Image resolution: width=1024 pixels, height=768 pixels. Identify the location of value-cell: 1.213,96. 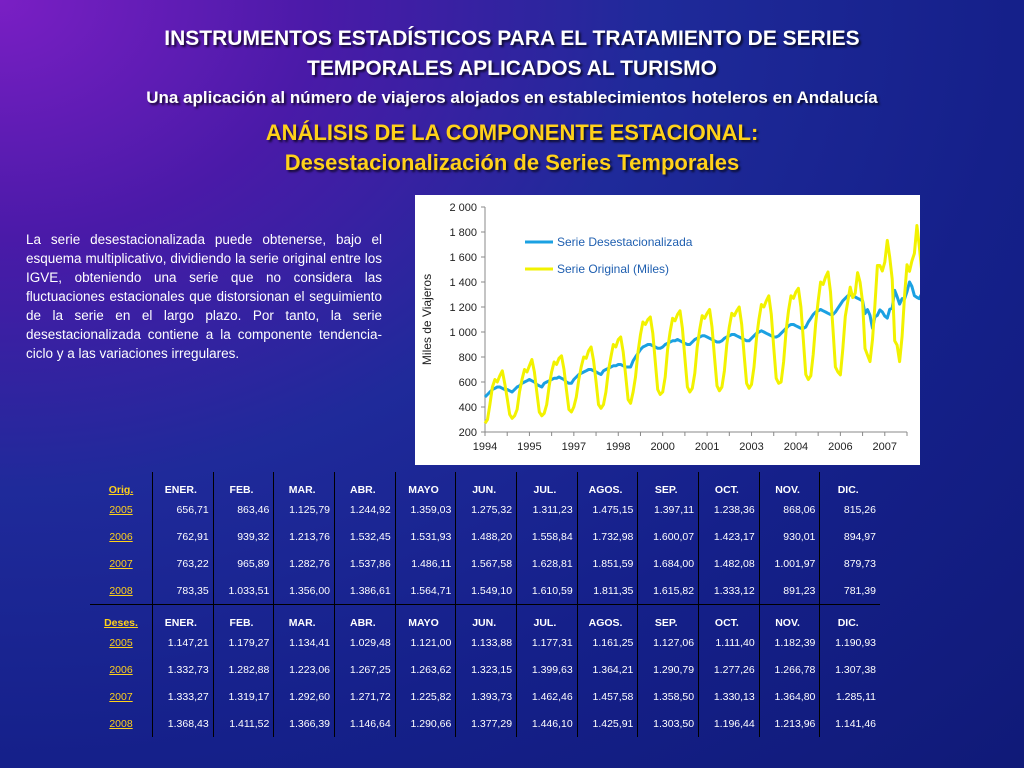
(789, 723).